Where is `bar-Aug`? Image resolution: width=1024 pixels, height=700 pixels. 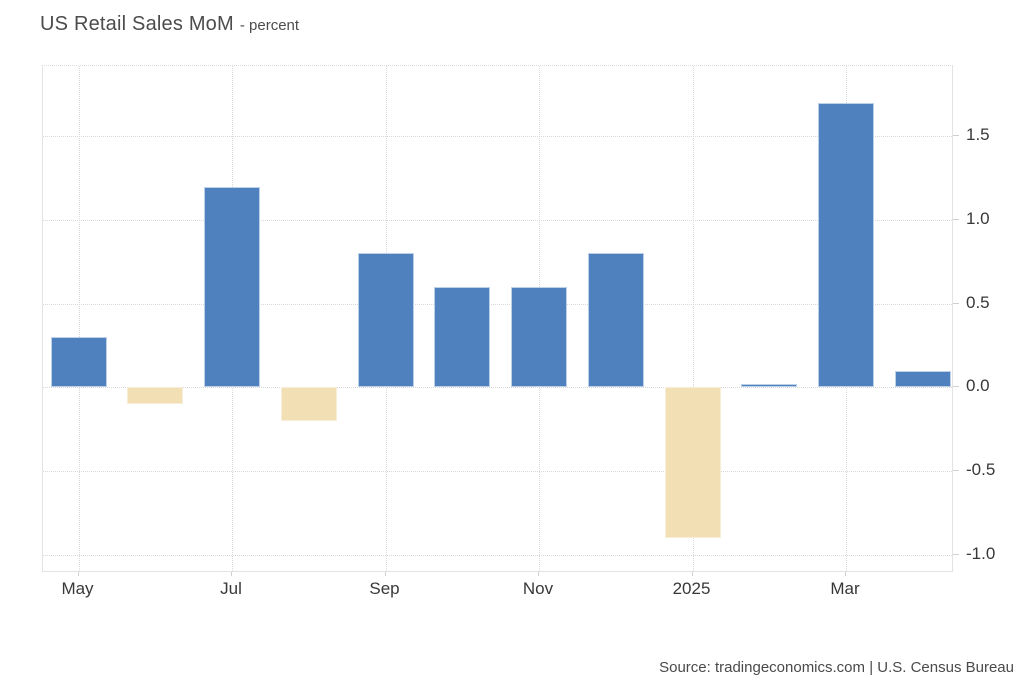 bar-Aug is located at coordinates (308, 404).